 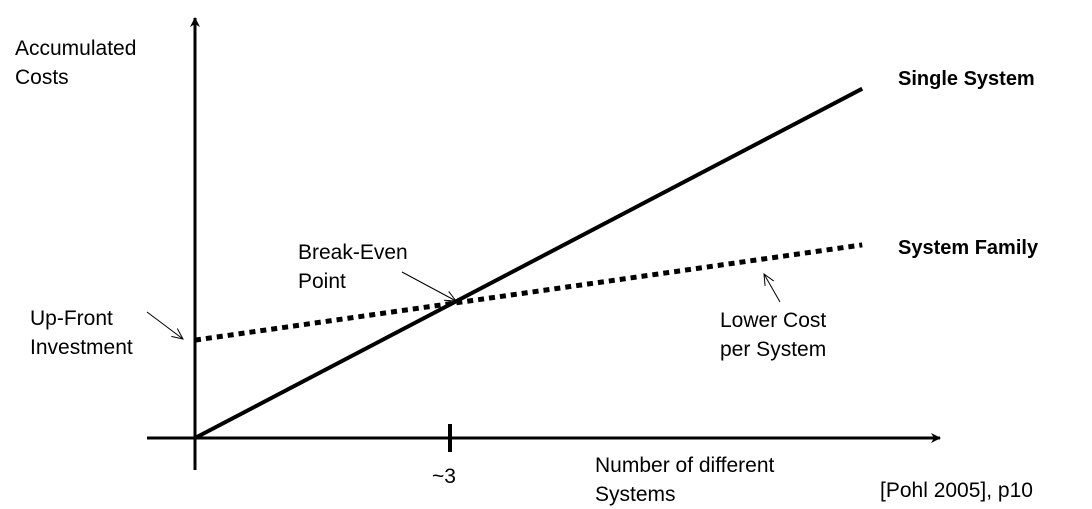 I want to click on lower-cost-label: Lower Cost per System, so click(x=773, y=335).